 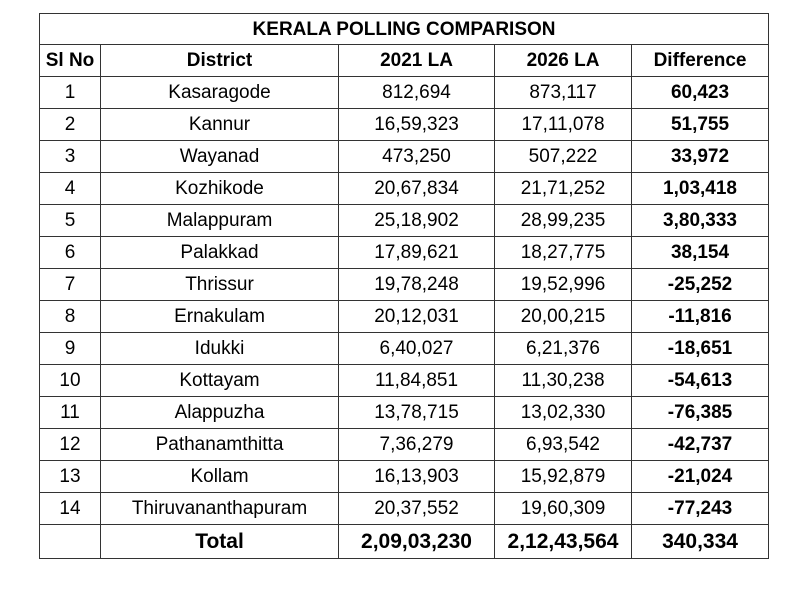 I want to click on cell-2026-la: 20,00,215, so click(x=563, y=316).